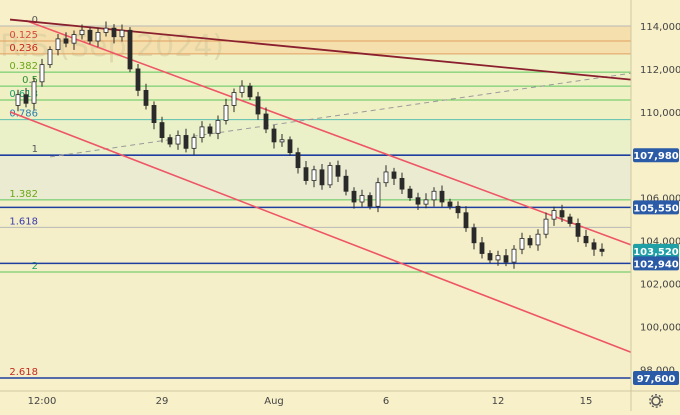 Image resolution: width=680 pixels, height=415 pixels. I want to click on gear-icon, so click(656, 401).